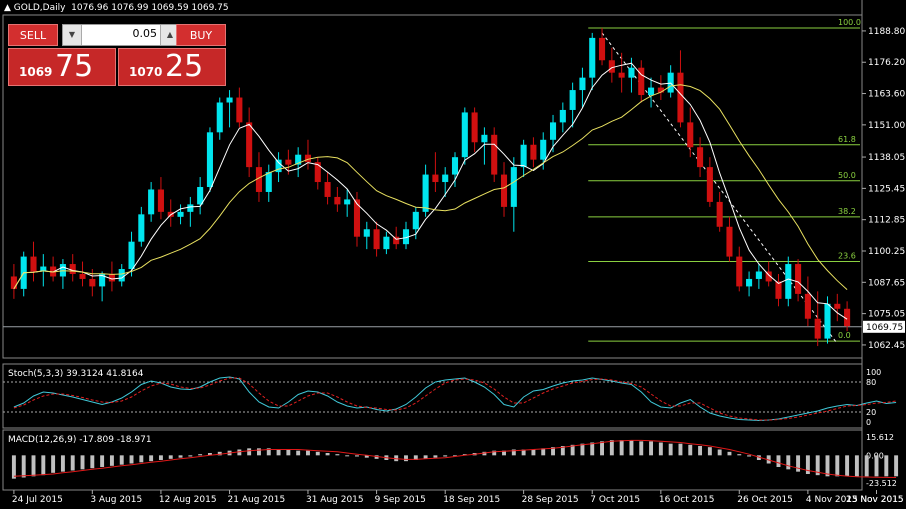 The image size is (906, 509). Describe the element at coordinates (335, 500) in the screenshot. I see `time-tick-label: 31 Aug 2015` at that location.